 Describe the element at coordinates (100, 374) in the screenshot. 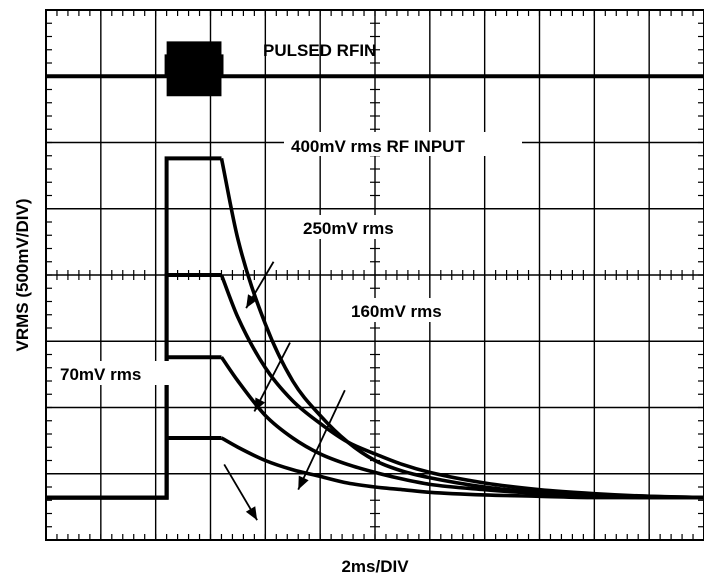

I see `annotation-70mv: 70mV rms` at that location.